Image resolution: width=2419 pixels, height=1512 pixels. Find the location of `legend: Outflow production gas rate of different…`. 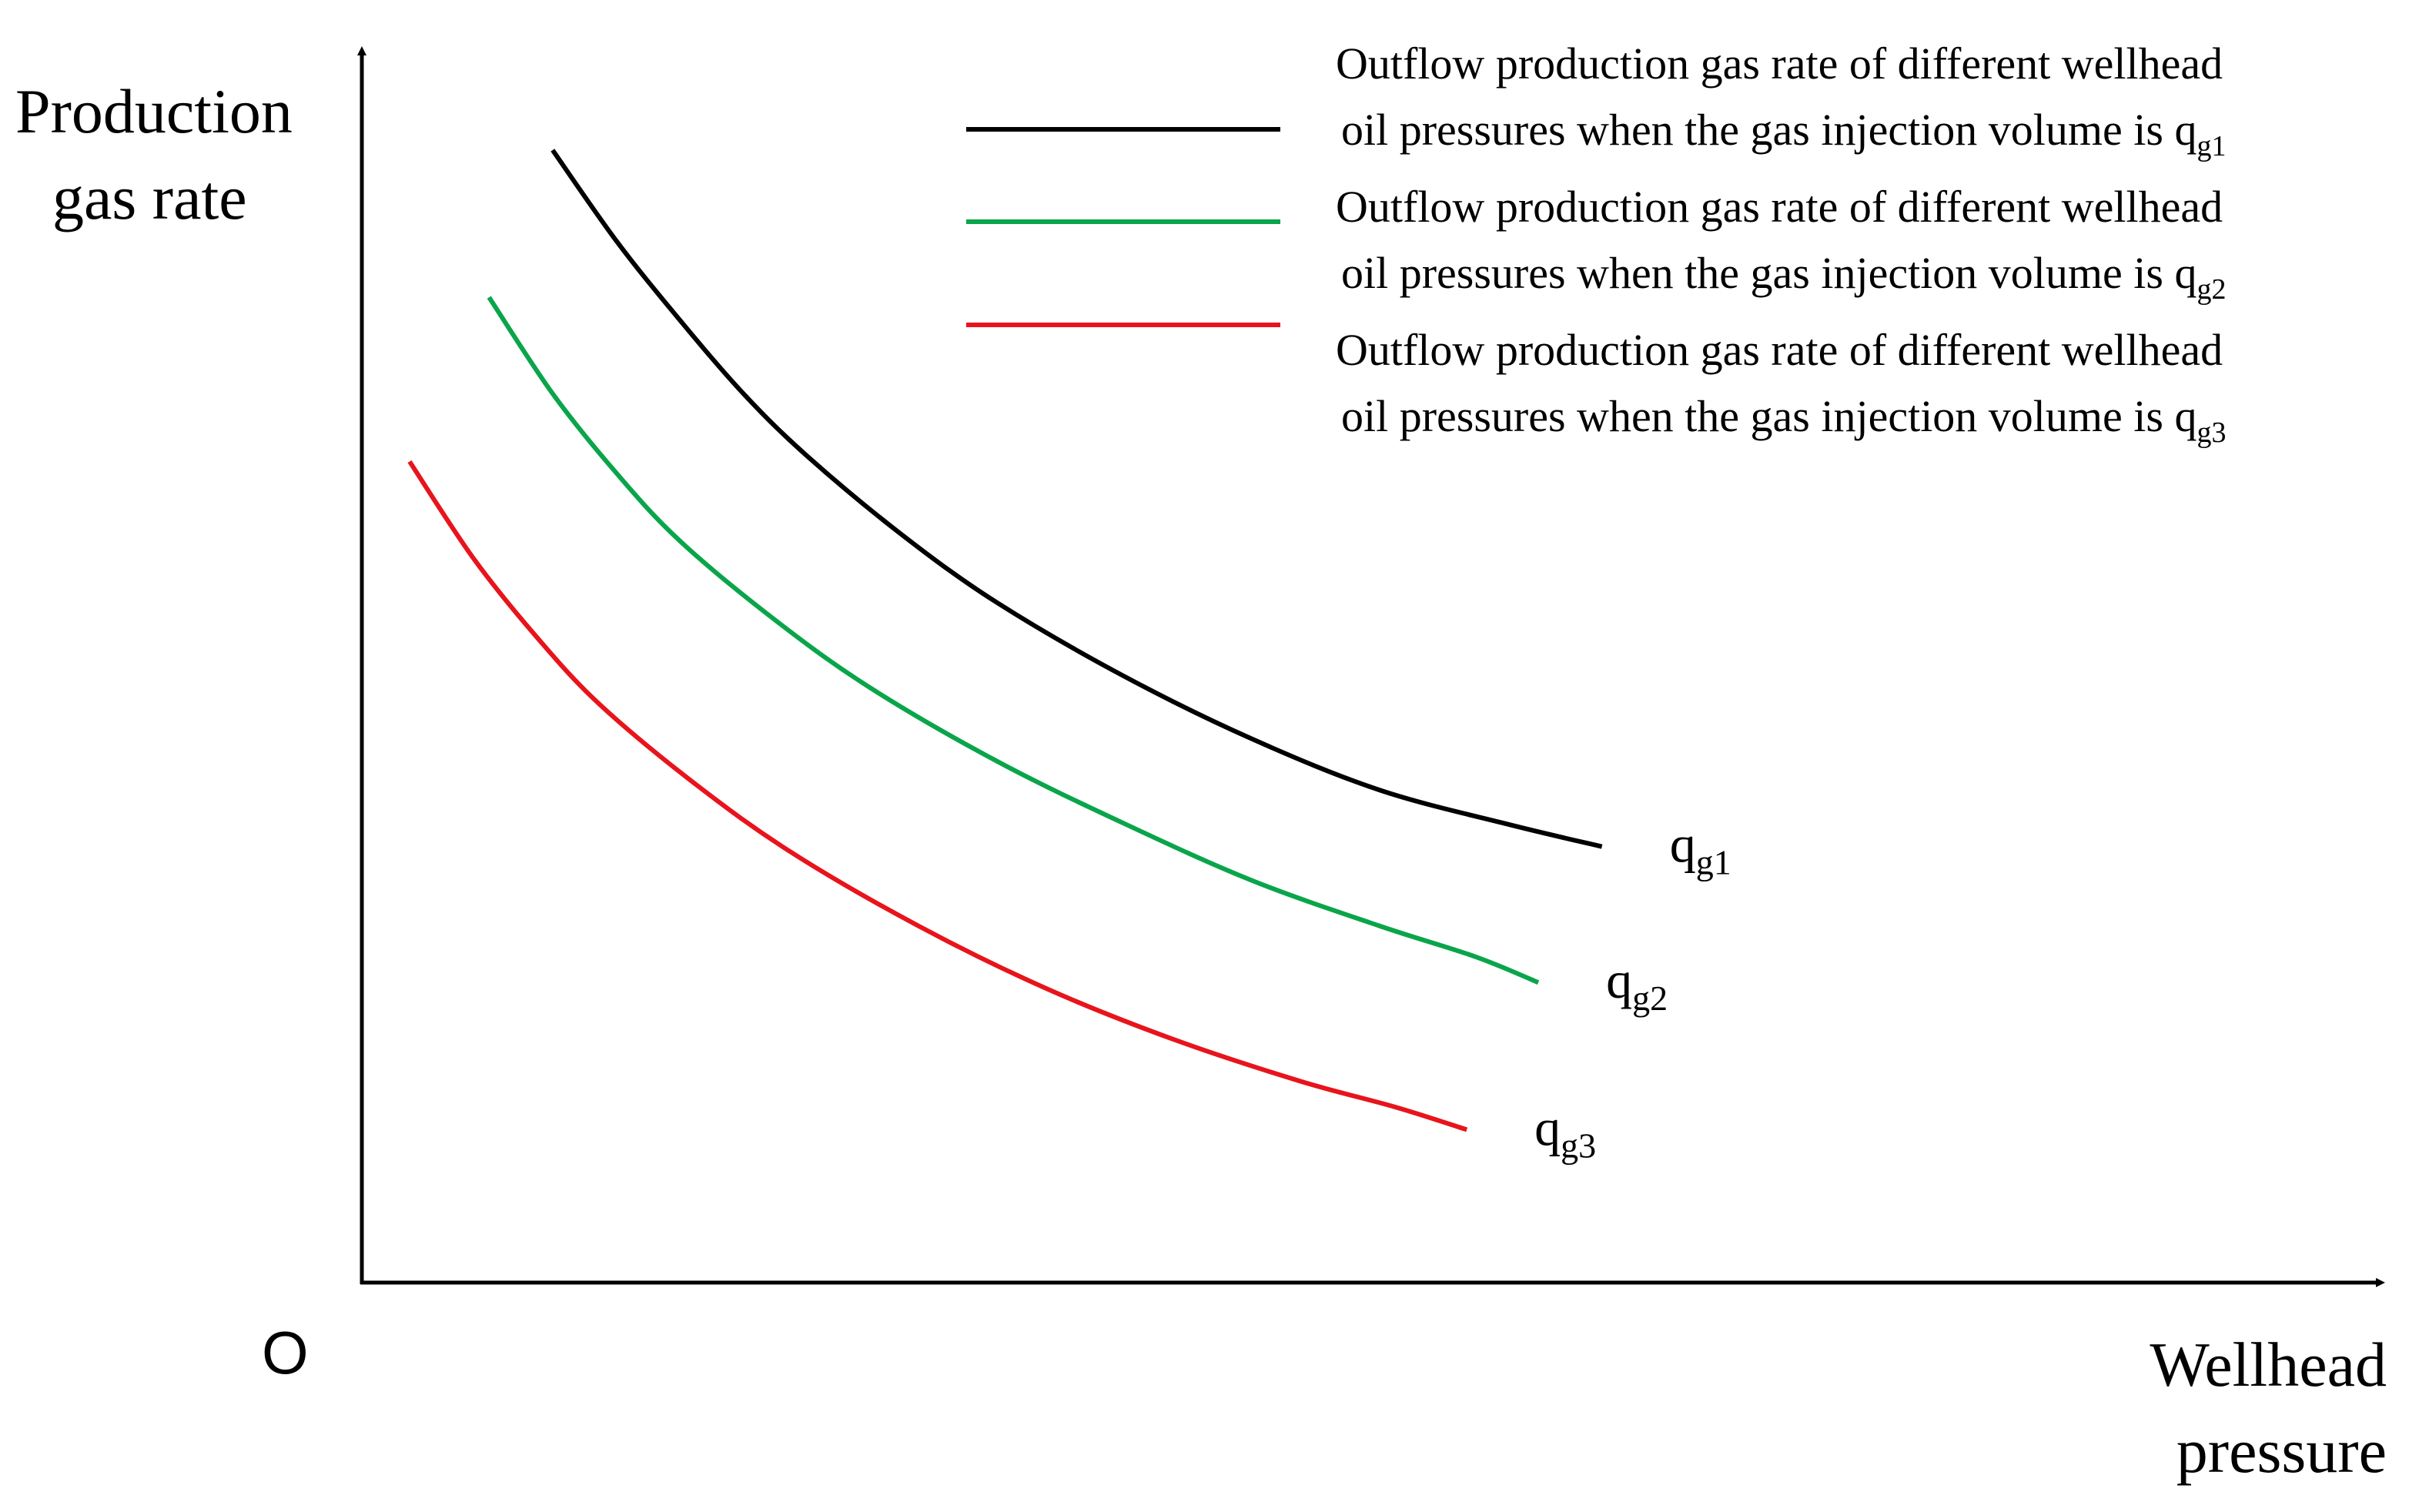

legend: Outflow production gas rate of different… is located at coordinates (1596, 243).